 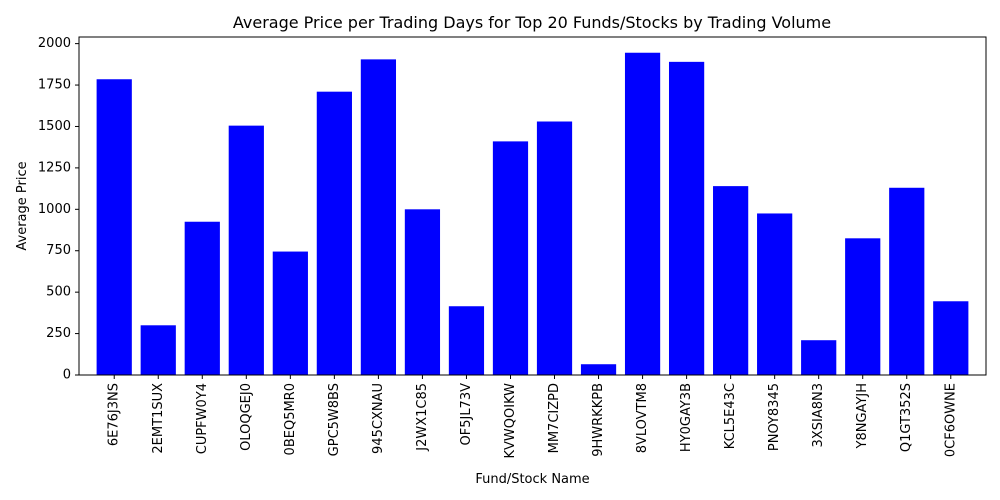 I want to click on bar-8VLOVTM8, so click(x=642, y=214).